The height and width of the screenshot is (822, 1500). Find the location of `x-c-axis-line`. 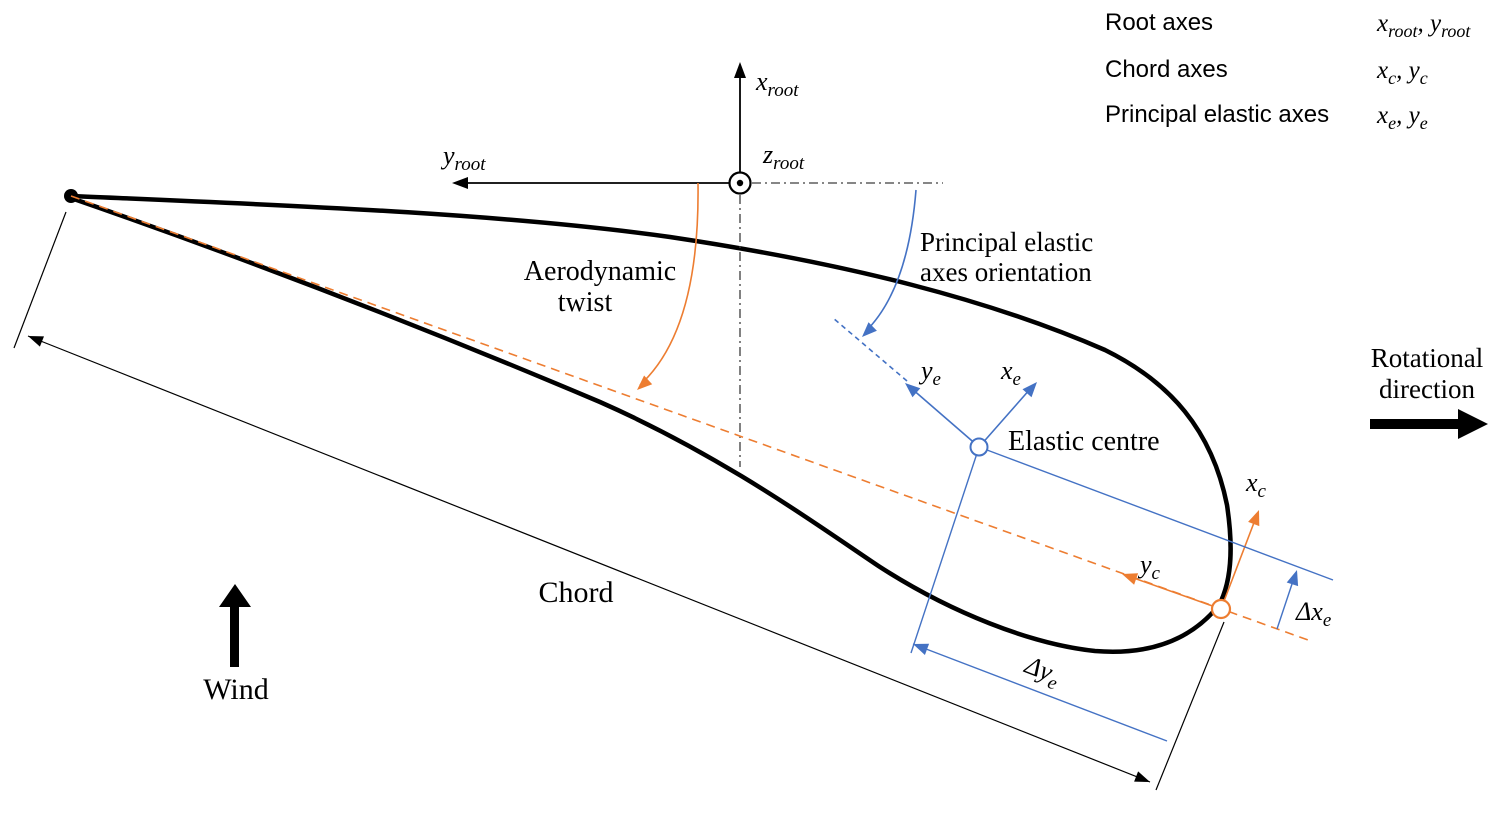

x-c-axis-line is located at coordinates (1239, 560).